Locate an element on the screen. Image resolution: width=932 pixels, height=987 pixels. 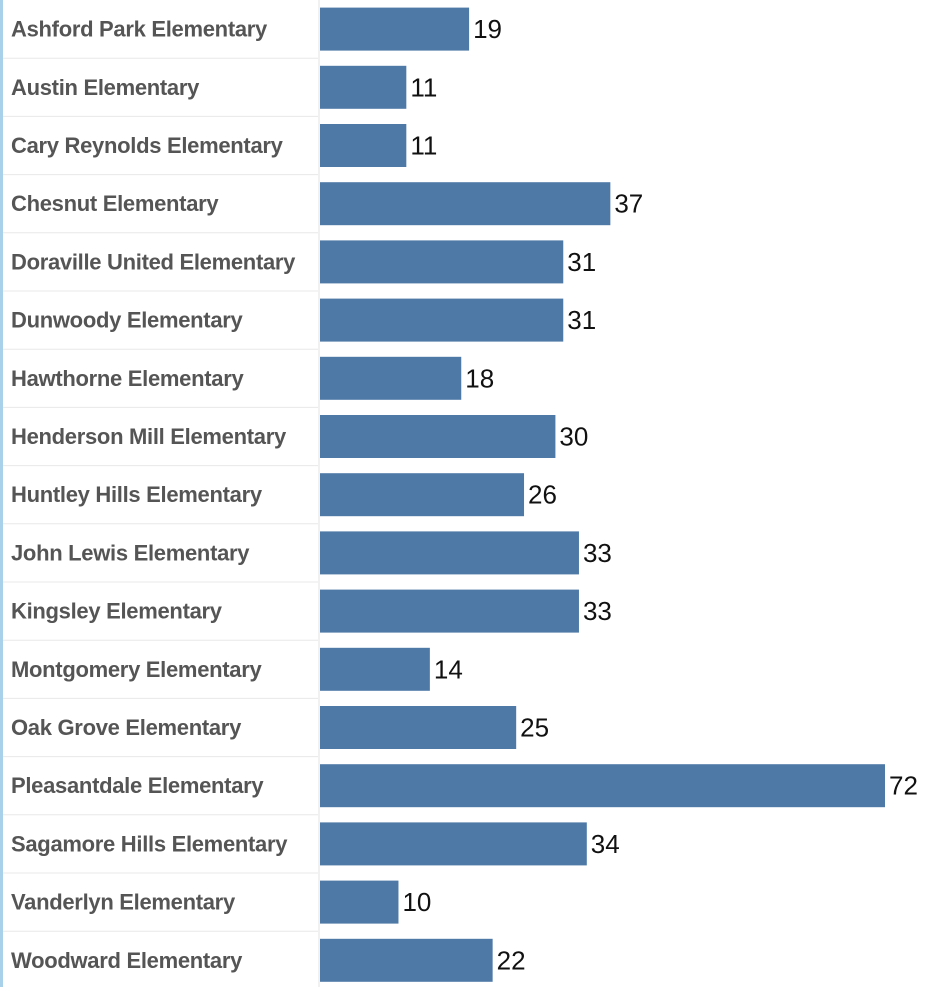
bar-value-label: 25 is located at coordinates (534, 728).